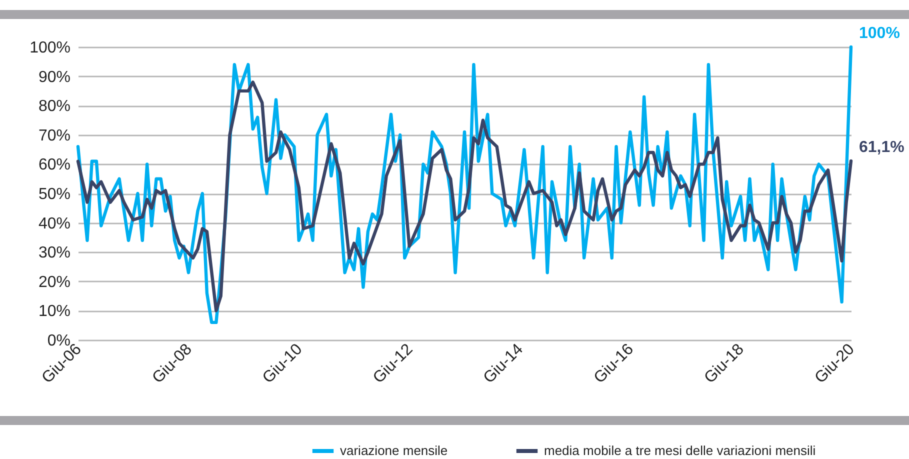 The image size is (909, 459). Describe the element at coordinates (394, 450) in the screenshot. I see `legend-label: variazione mensile` at that location.